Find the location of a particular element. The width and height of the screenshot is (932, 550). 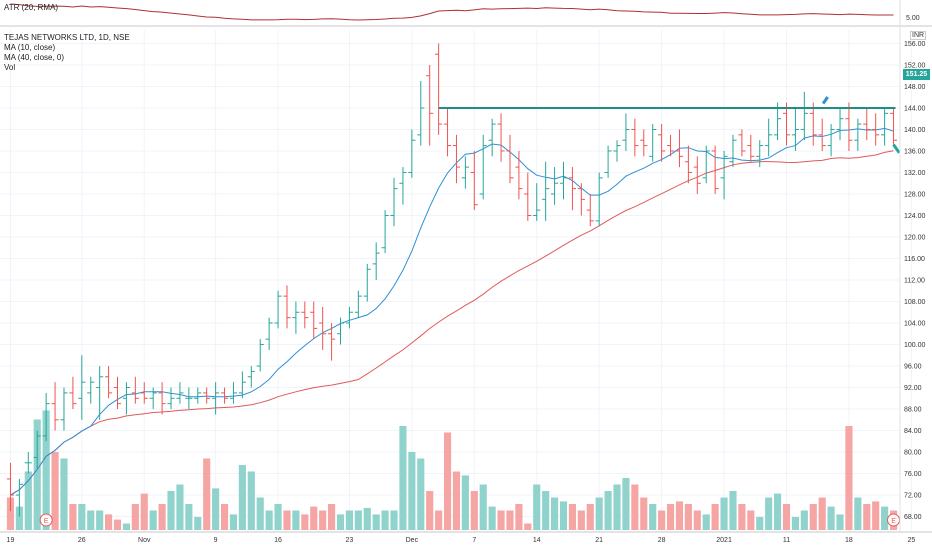

time-axis: 1926Nov91623Dec71421282021111825Feb is located at coordinates (469, 540).